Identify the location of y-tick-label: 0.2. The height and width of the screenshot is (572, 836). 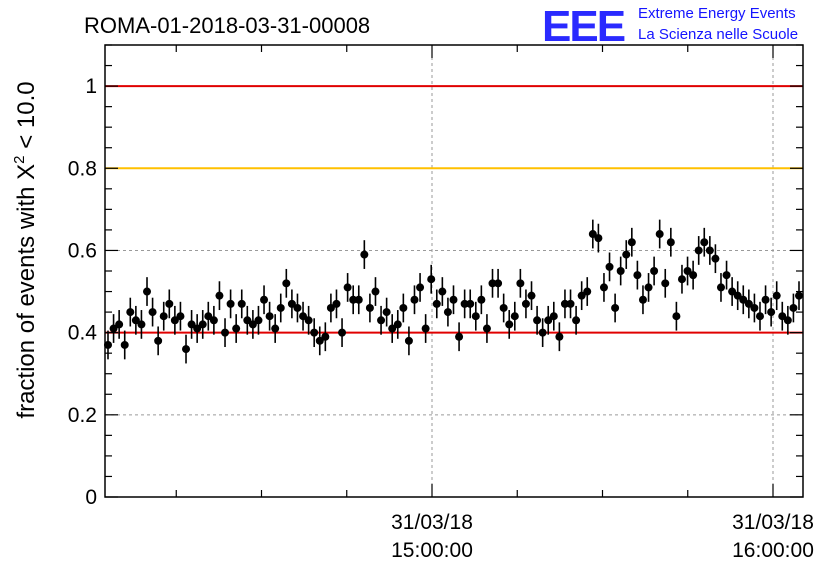
(82, 415).